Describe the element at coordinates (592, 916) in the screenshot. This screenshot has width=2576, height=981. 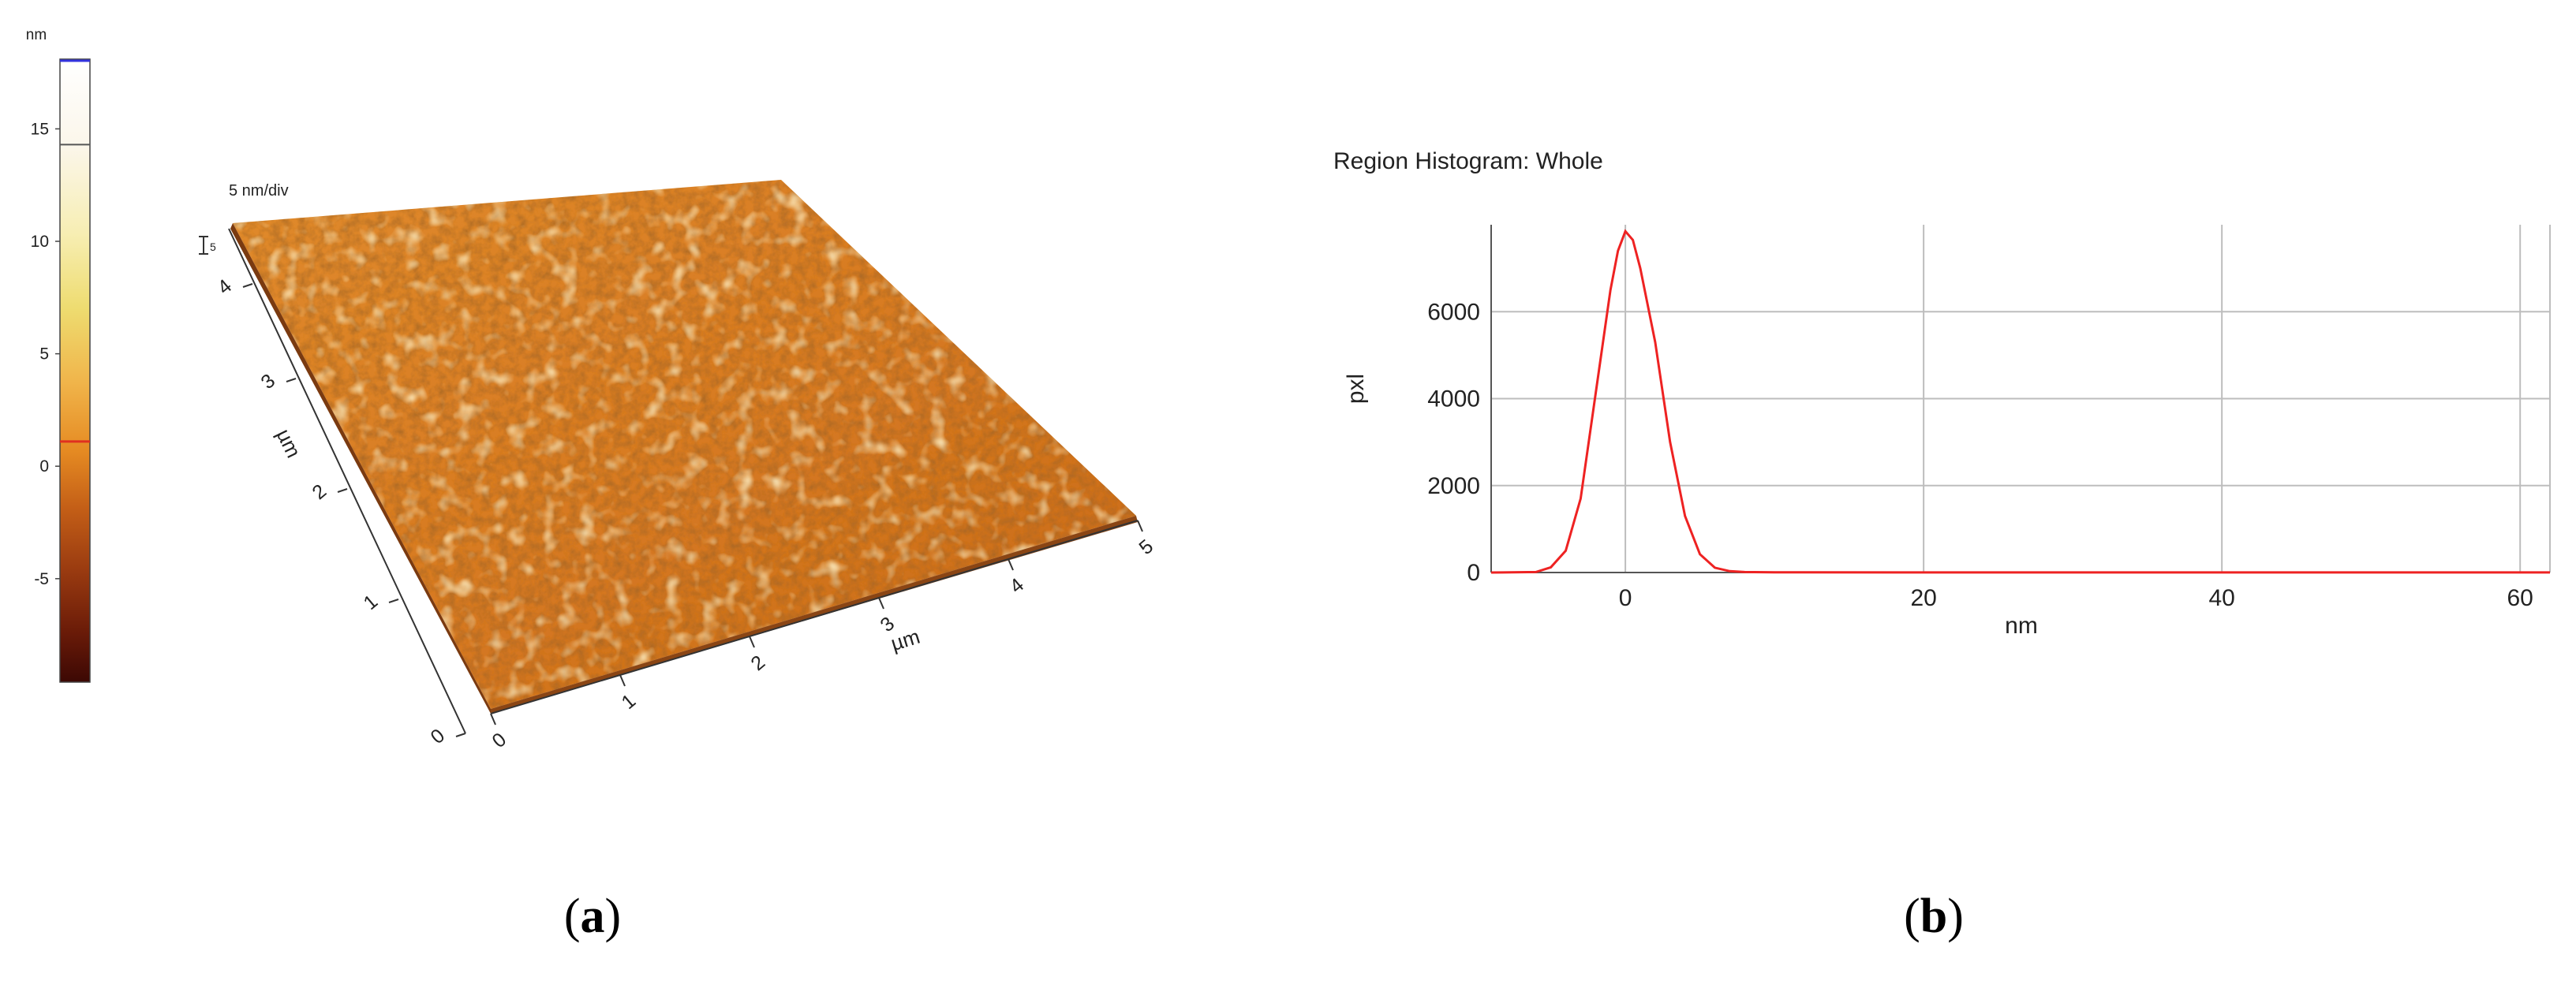
I see `panel-label-a: (a)` at that location.